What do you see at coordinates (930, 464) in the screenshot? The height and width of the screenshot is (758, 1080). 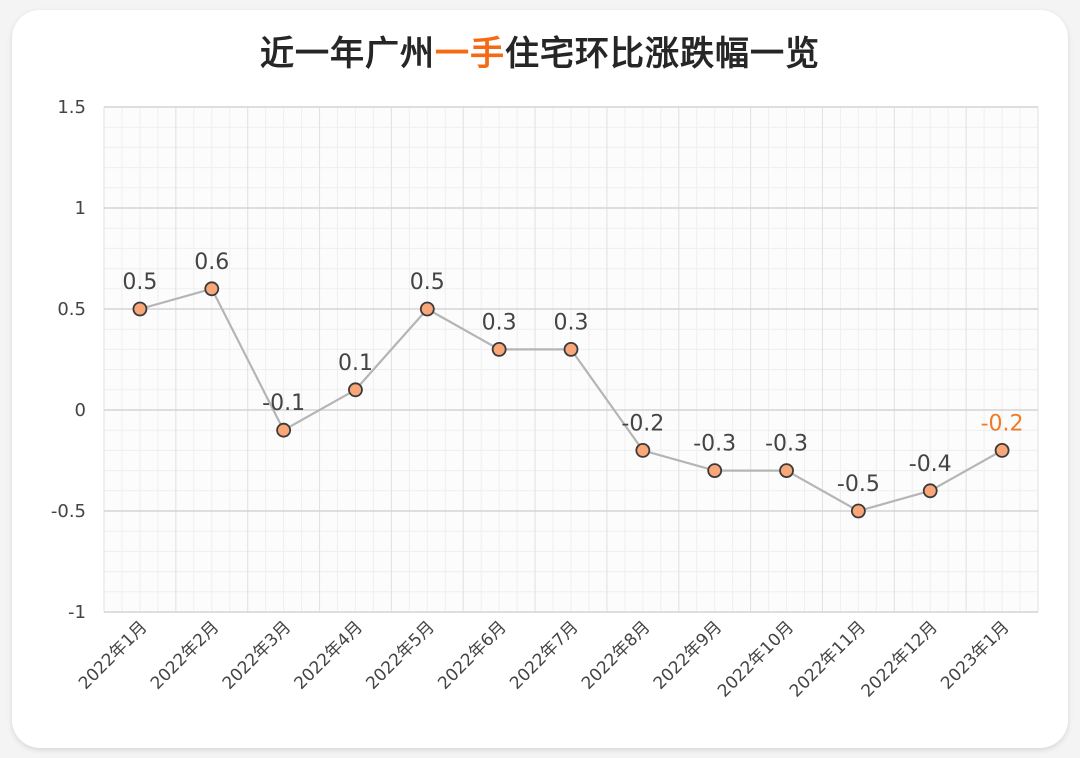 I see `data-label: -0.4` at bounding box center [930, 464].